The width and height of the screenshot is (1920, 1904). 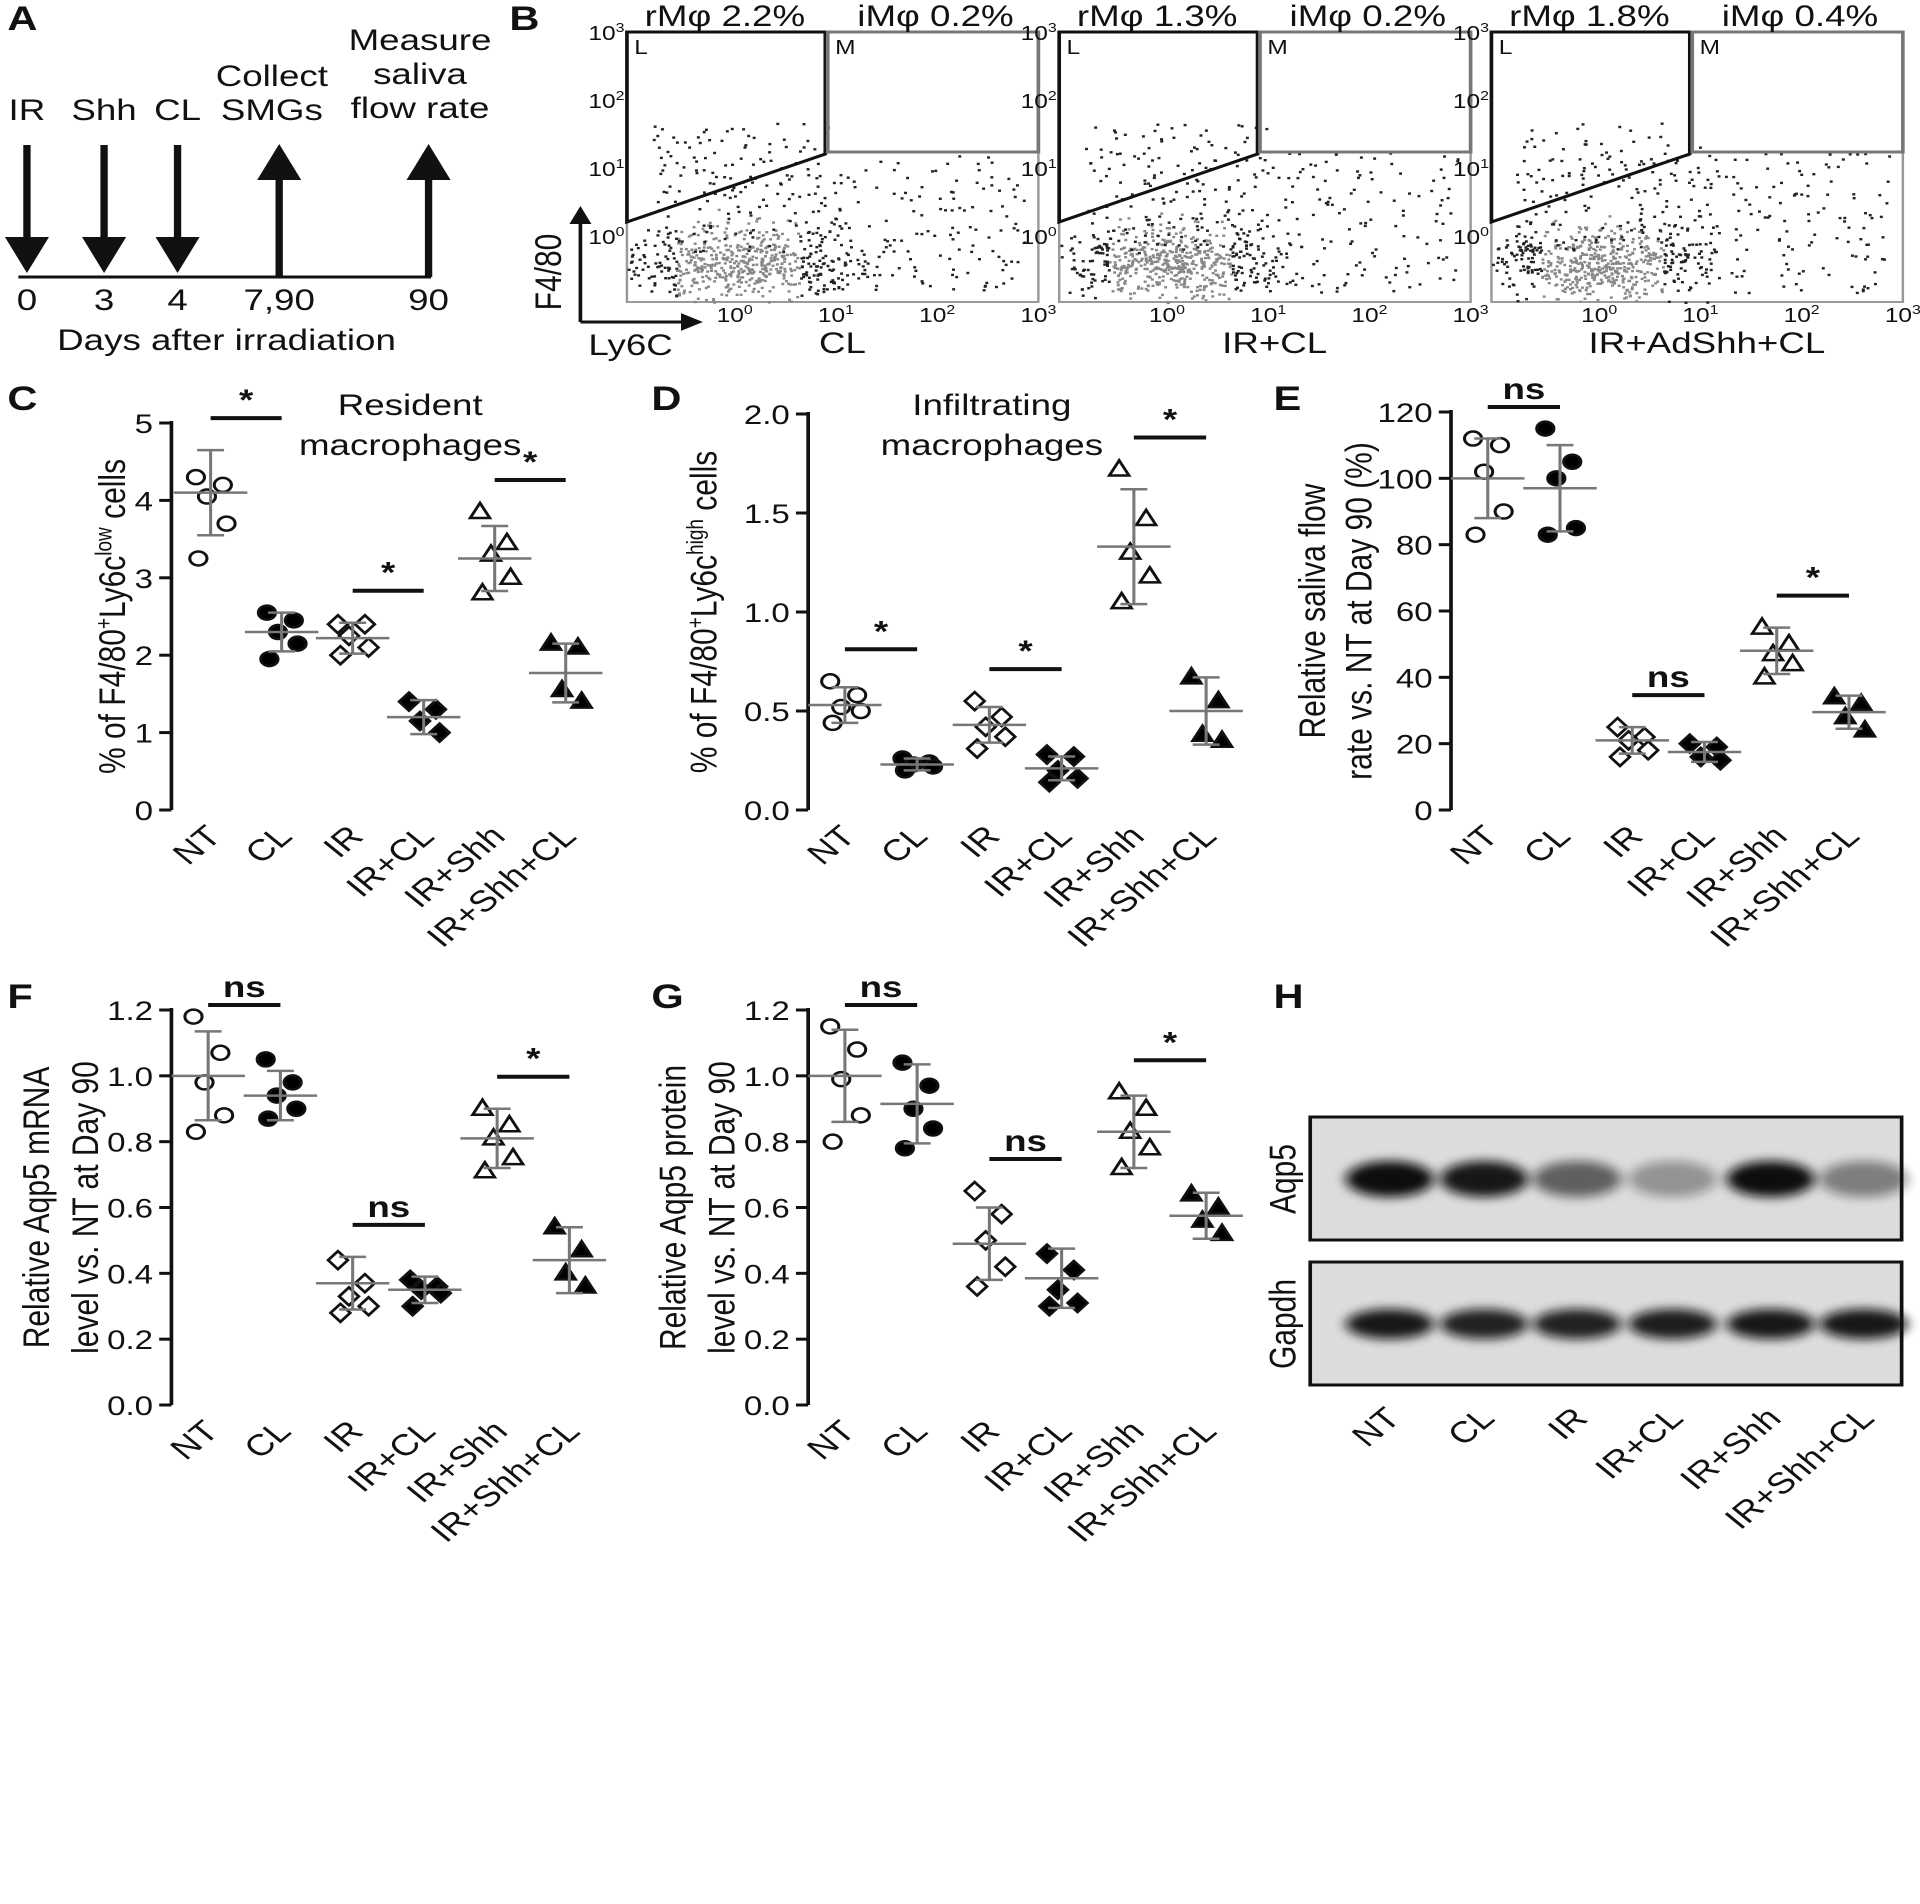 What do you see at coordinates (748, 310) in the screenshot?
I see `tick-exp: 0` at bounding box center [748, 310].